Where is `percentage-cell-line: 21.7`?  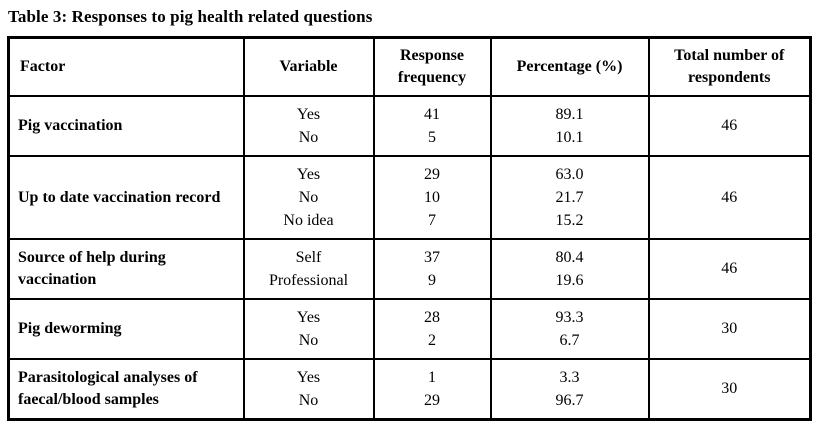
percentage-cell-line: 21.7 is located at coordinates (569, 197).